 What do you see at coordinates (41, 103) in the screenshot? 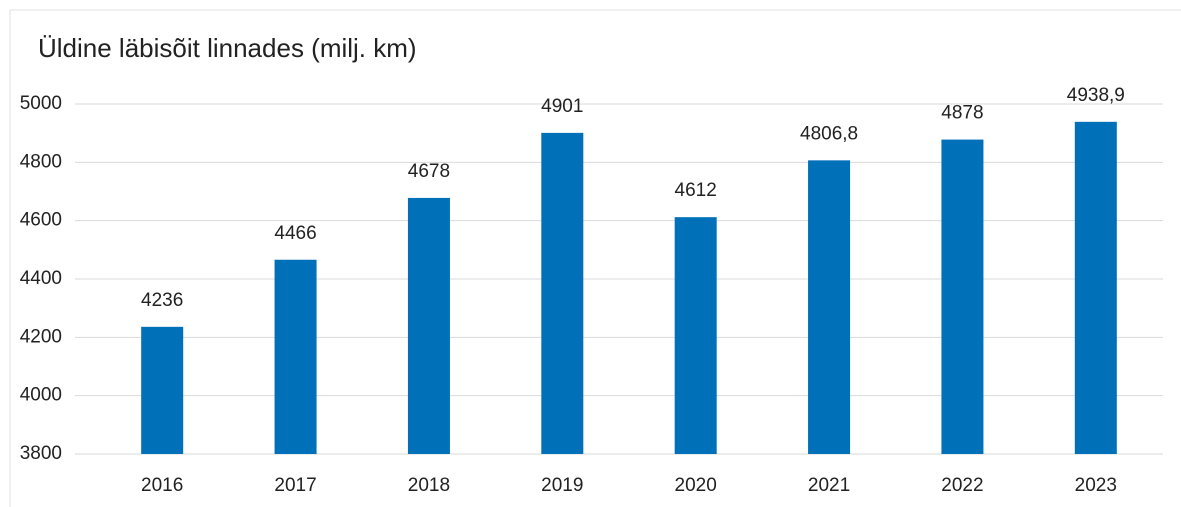
I see `y-tick-label: 5000` at bounding box center [41, 103].